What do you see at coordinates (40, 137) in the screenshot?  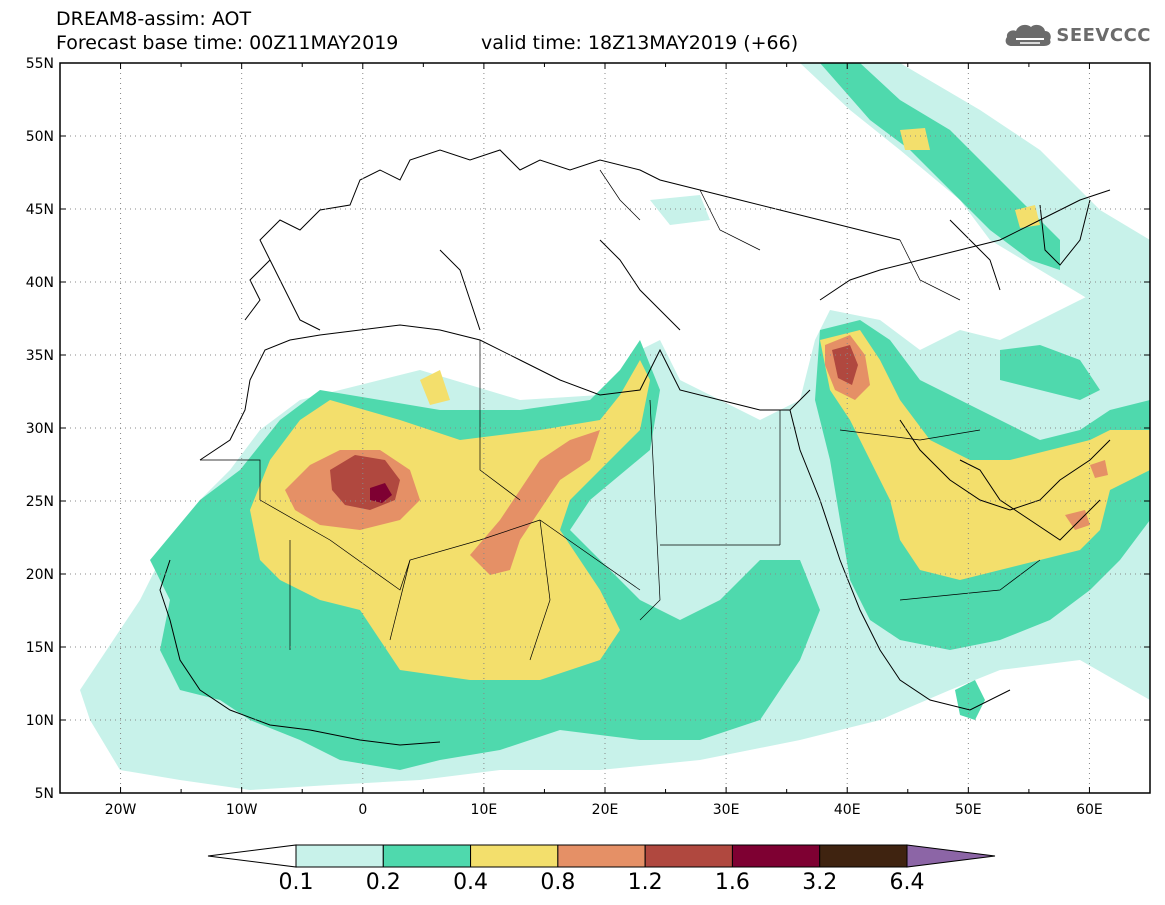 I see `lat-label: 50N` at bounding box center [40, 137].